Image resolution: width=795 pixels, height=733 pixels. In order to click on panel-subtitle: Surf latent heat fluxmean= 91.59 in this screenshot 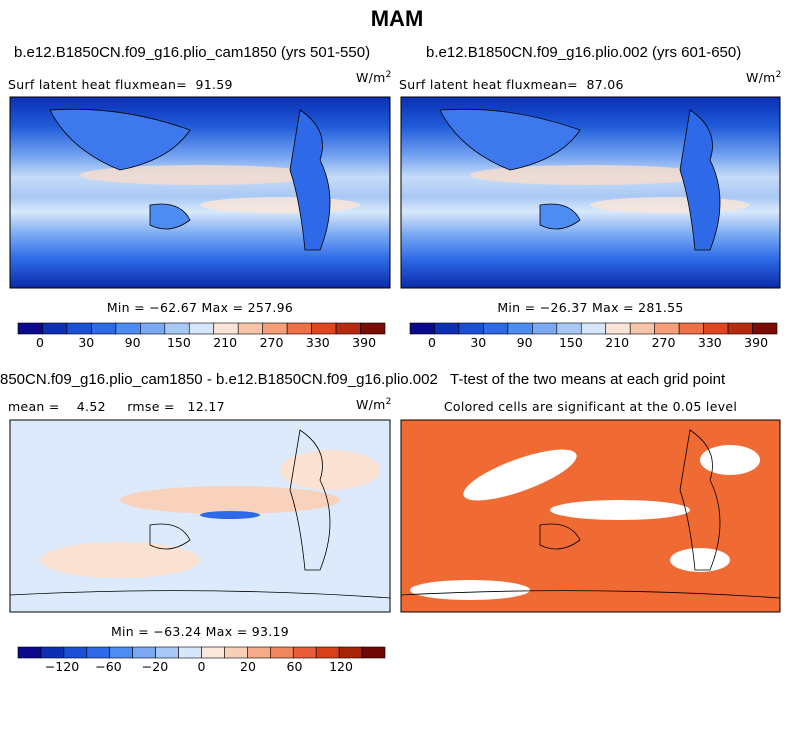, I will do `click(120, 84)`.